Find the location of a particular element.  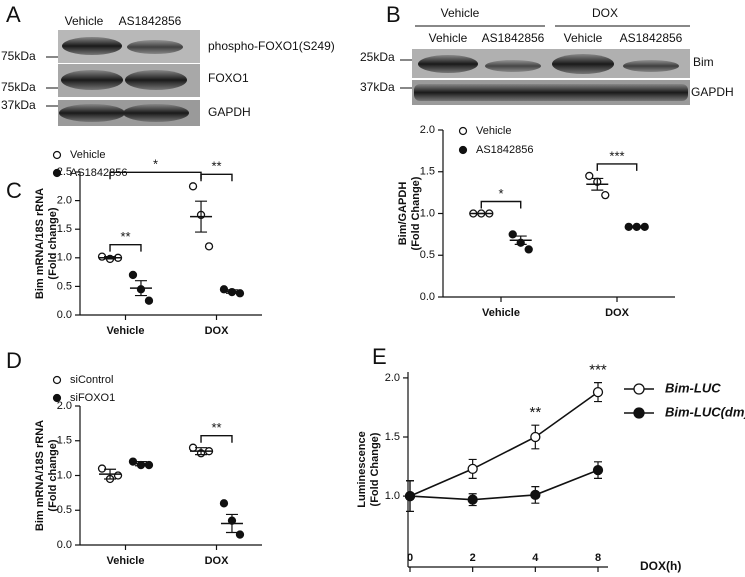

group-label: DOX is located at coordinates (605, 13).